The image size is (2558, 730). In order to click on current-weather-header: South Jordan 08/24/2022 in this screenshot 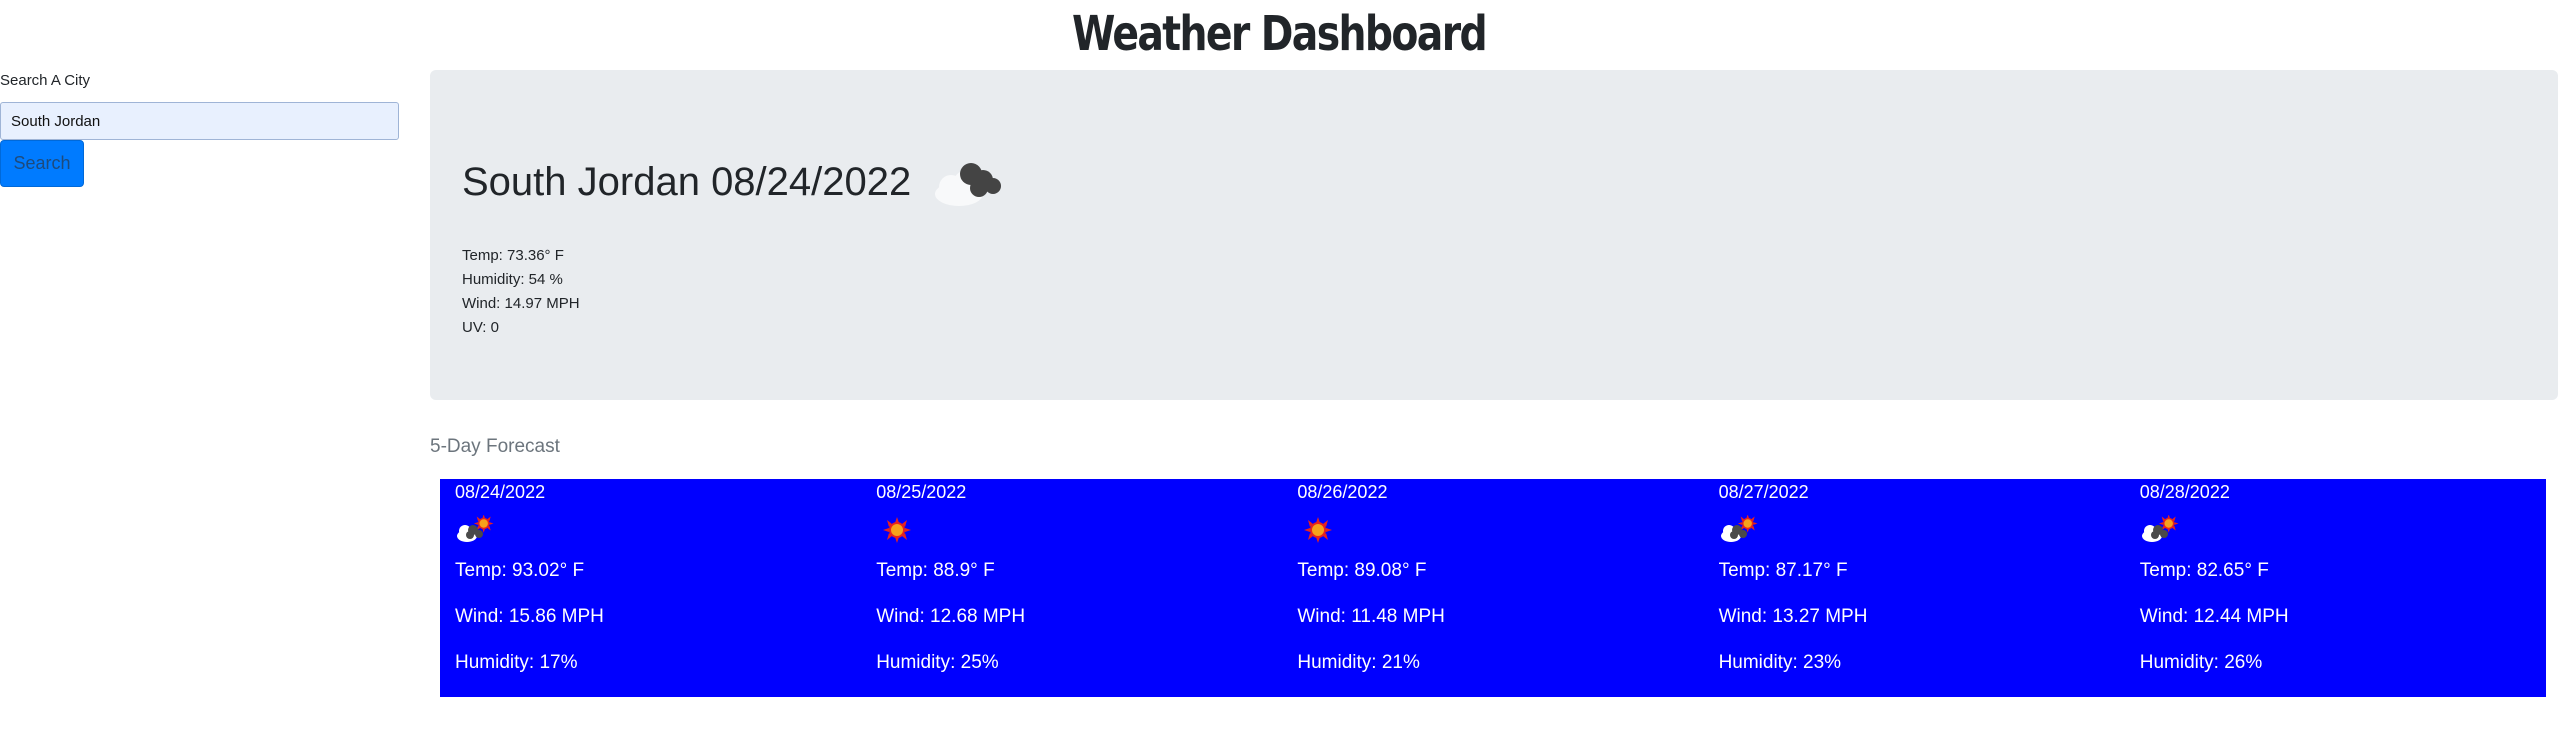, I will do `click(733, 182)`.